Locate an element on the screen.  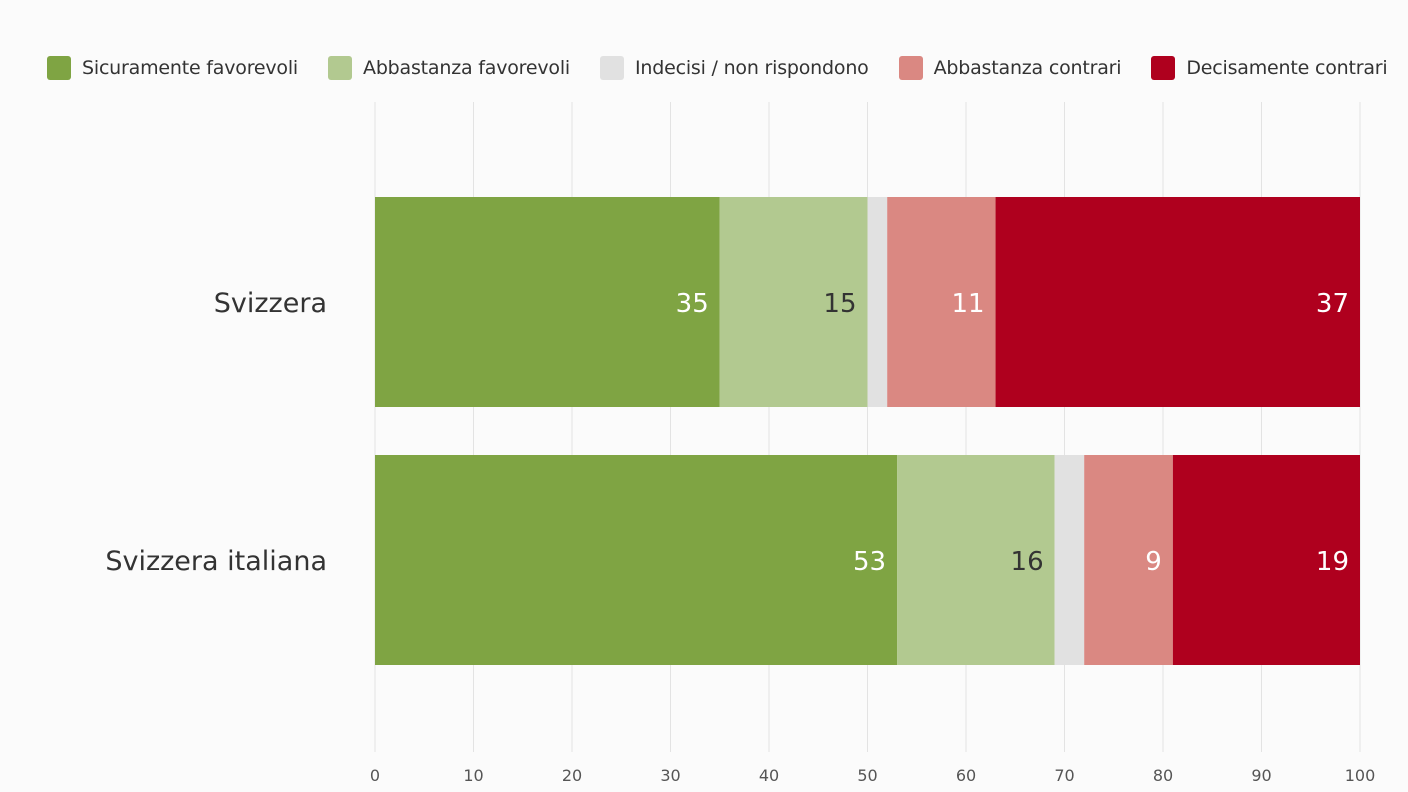
x-tick-label: 20 is located at coordinates (572, 775).